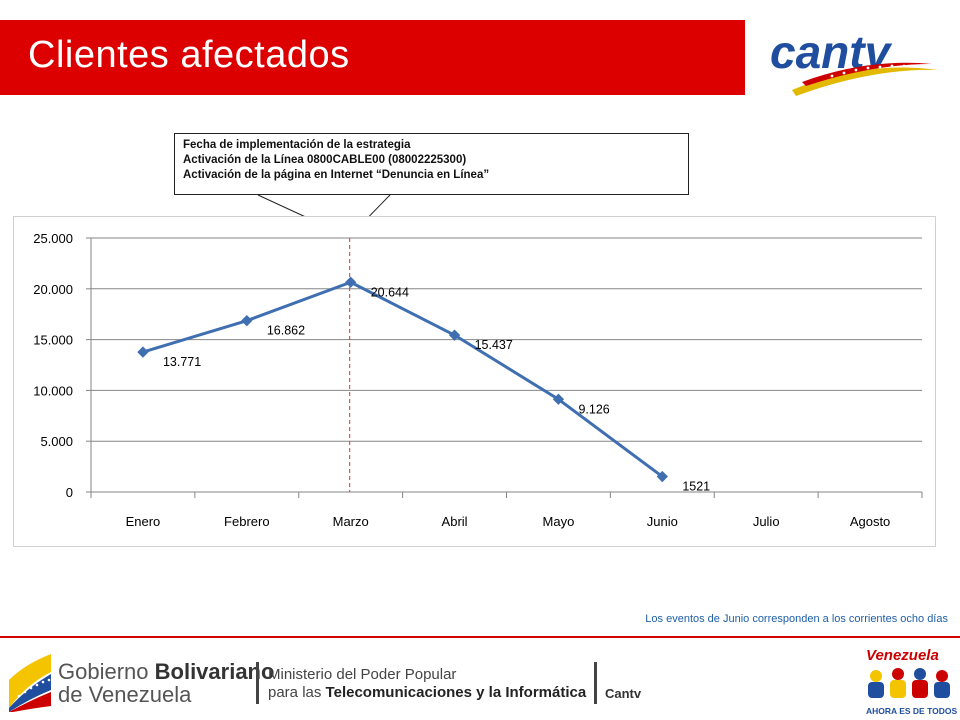  What do you see at coordinates (766, 521) in the screenshot?
I see `x-tick-label: Julio` at bounding box center [766, 521].